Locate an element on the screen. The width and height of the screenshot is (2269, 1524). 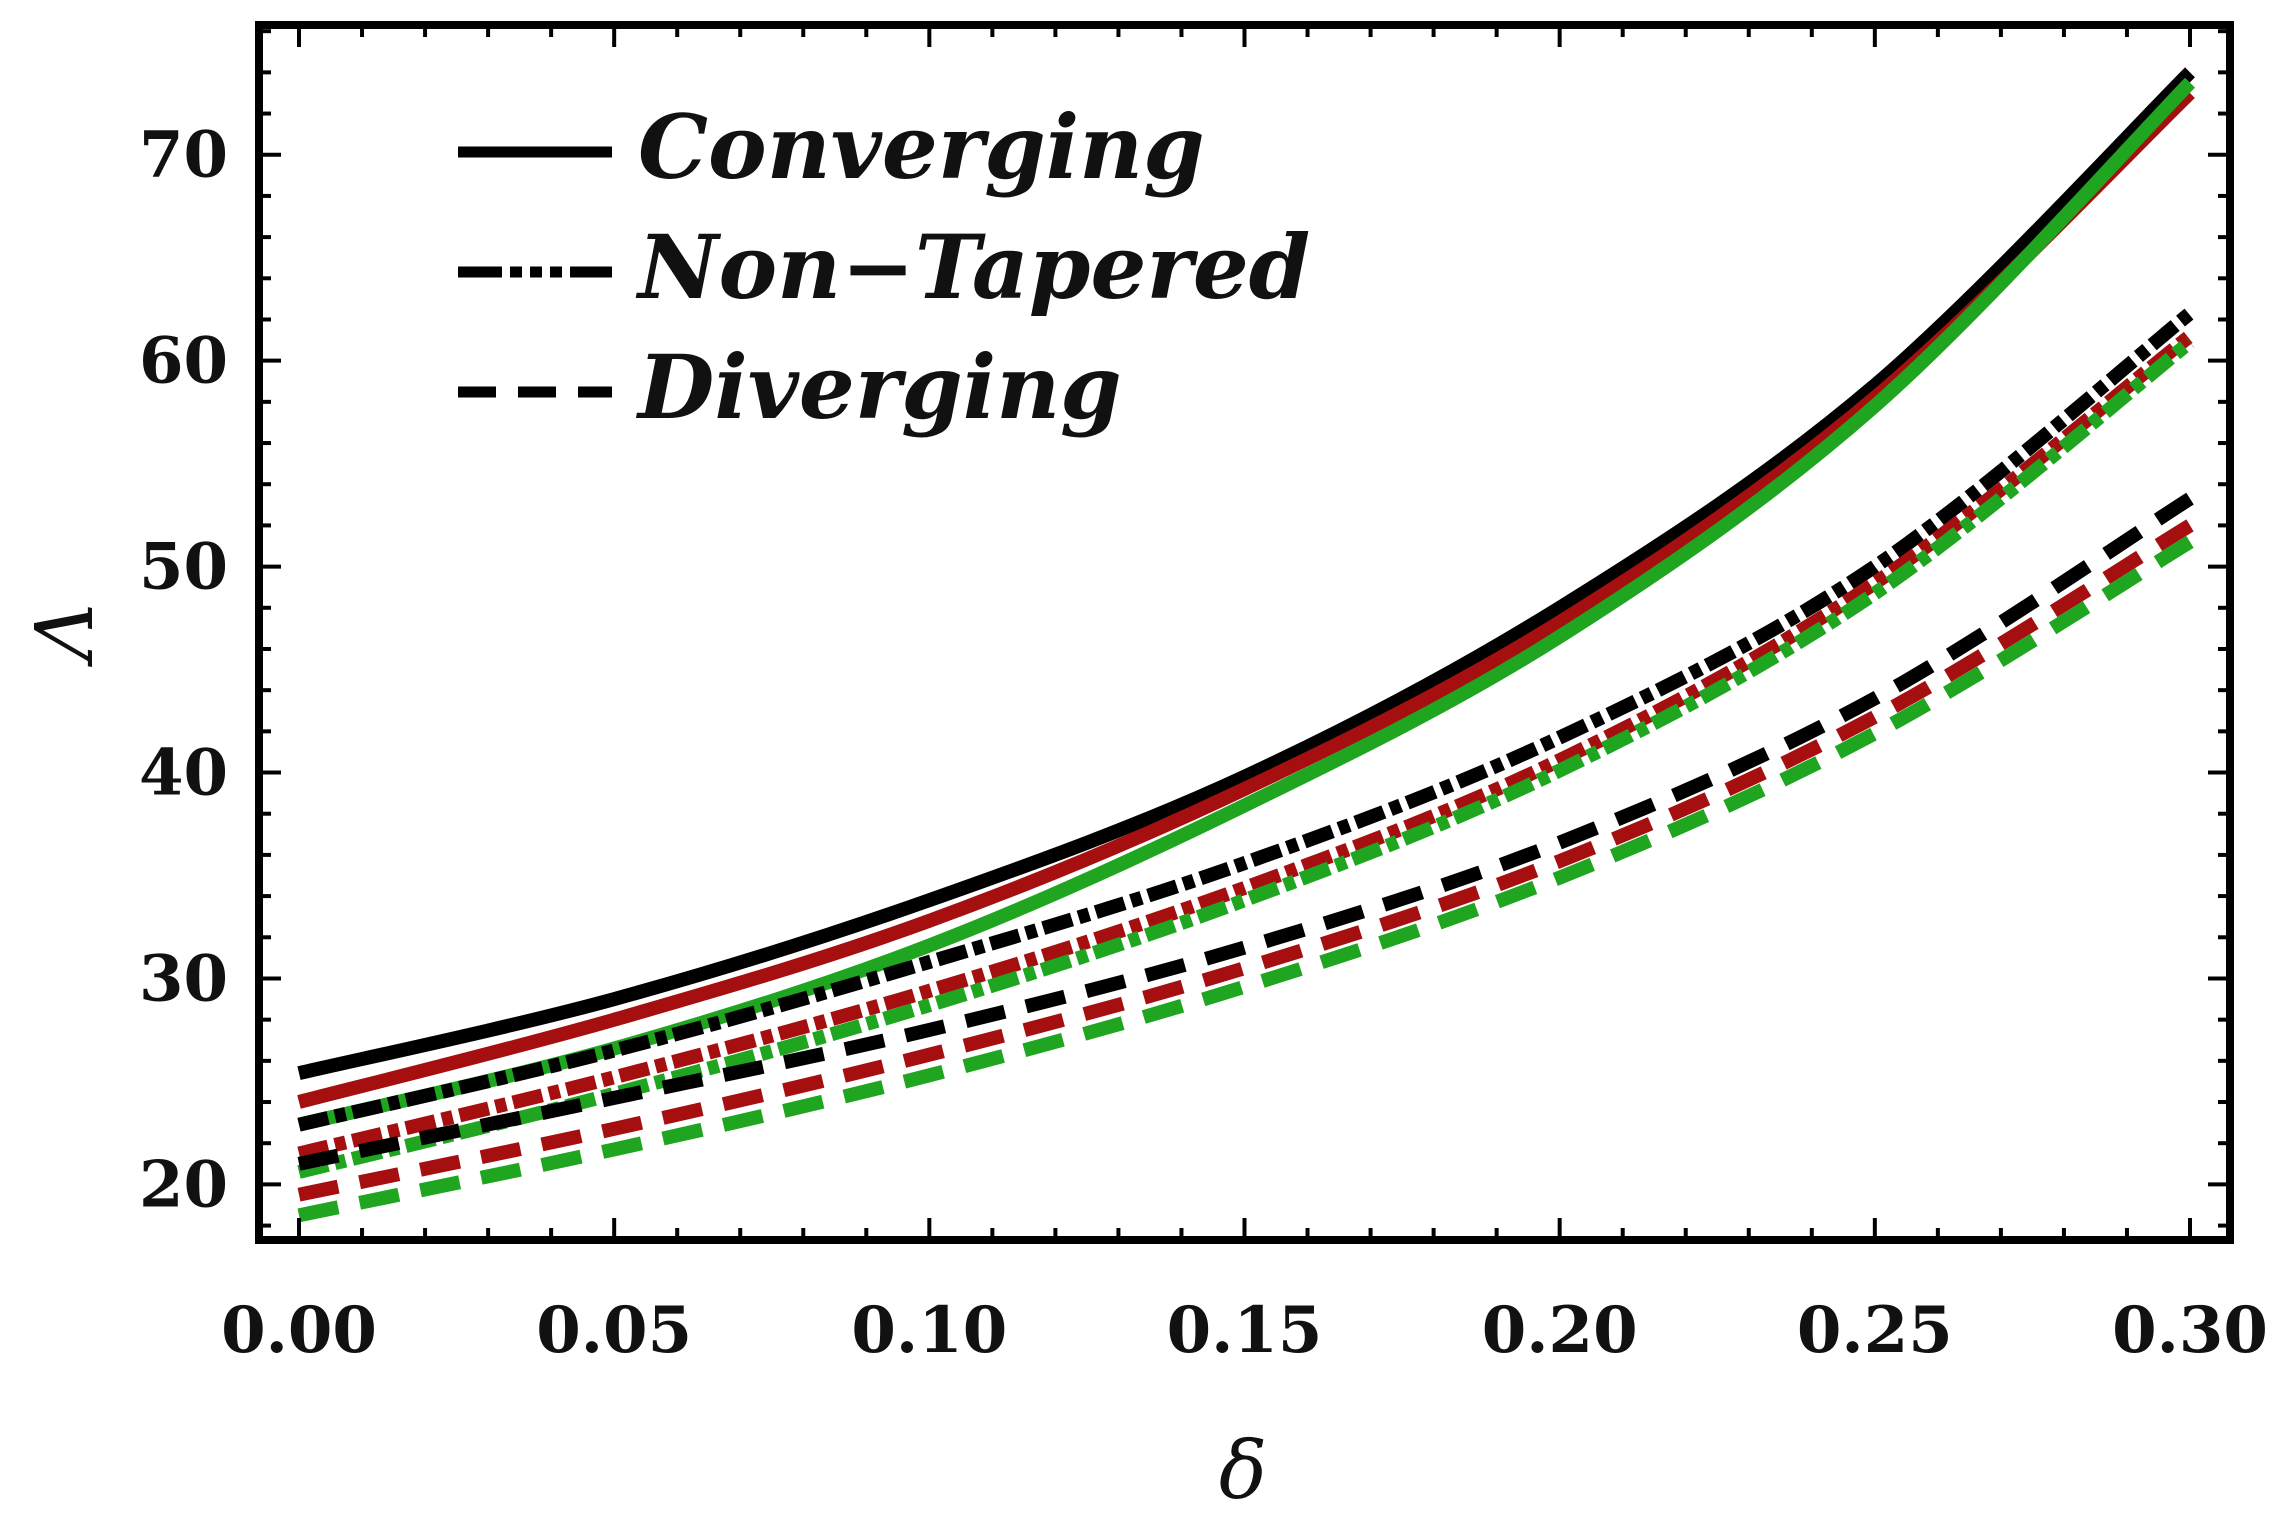
x-tick-label: 0.25 is located at coordinates (1875, 1330).